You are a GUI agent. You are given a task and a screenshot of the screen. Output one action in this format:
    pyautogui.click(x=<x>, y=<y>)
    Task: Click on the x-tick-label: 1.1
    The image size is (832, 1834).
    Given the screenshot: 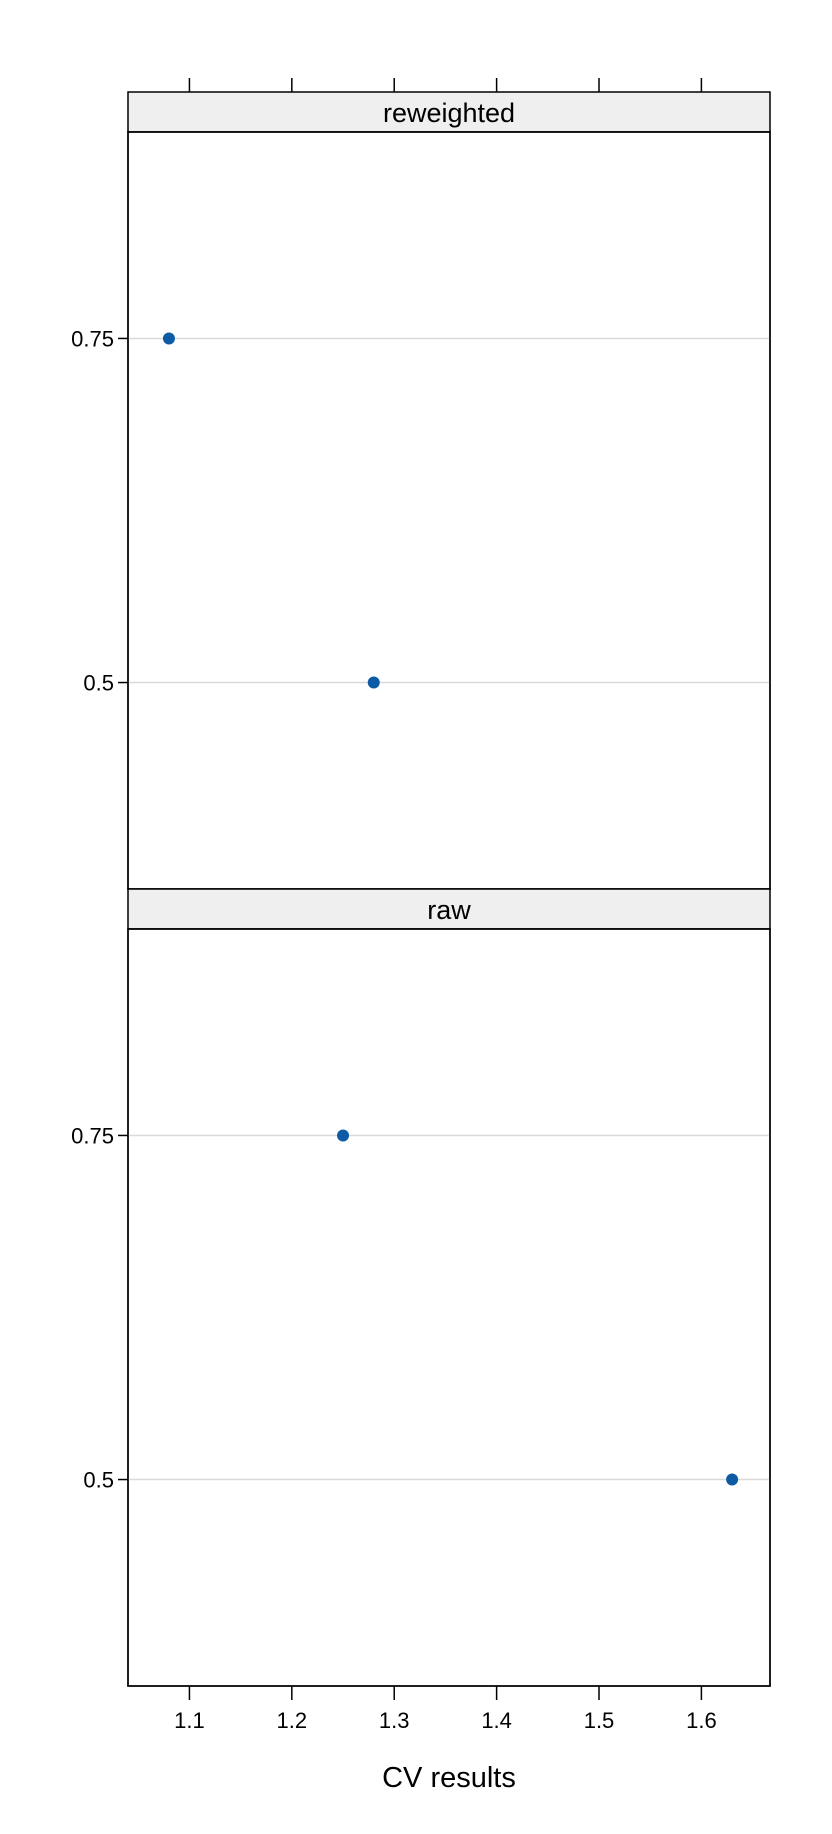 What is the action you would take?
    pyautogui.click(x=189, y=1720)
    